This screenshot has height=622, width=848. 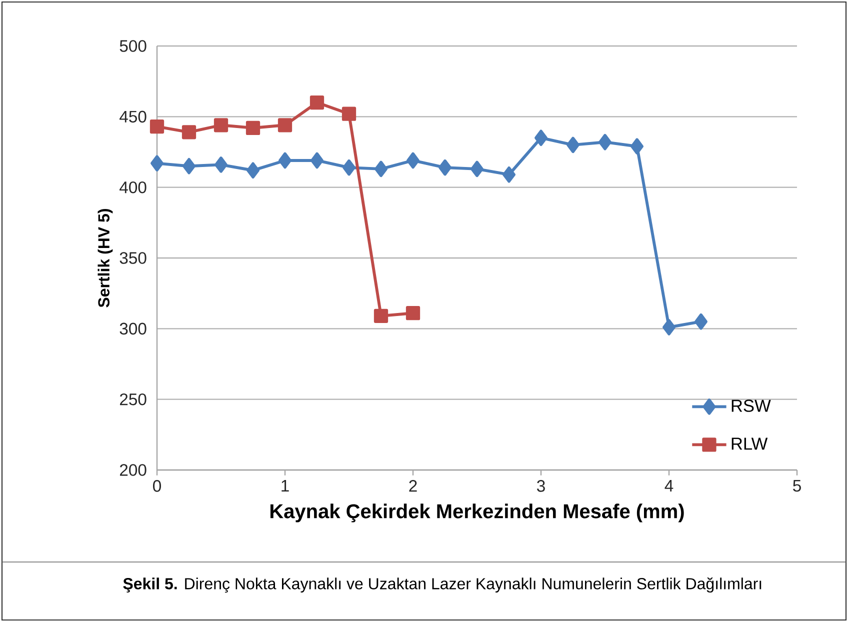 What do you see at coordinates (797, 486) in the screenshot?
I see `x-tick-label: 5` at bounding box center [797, 486].